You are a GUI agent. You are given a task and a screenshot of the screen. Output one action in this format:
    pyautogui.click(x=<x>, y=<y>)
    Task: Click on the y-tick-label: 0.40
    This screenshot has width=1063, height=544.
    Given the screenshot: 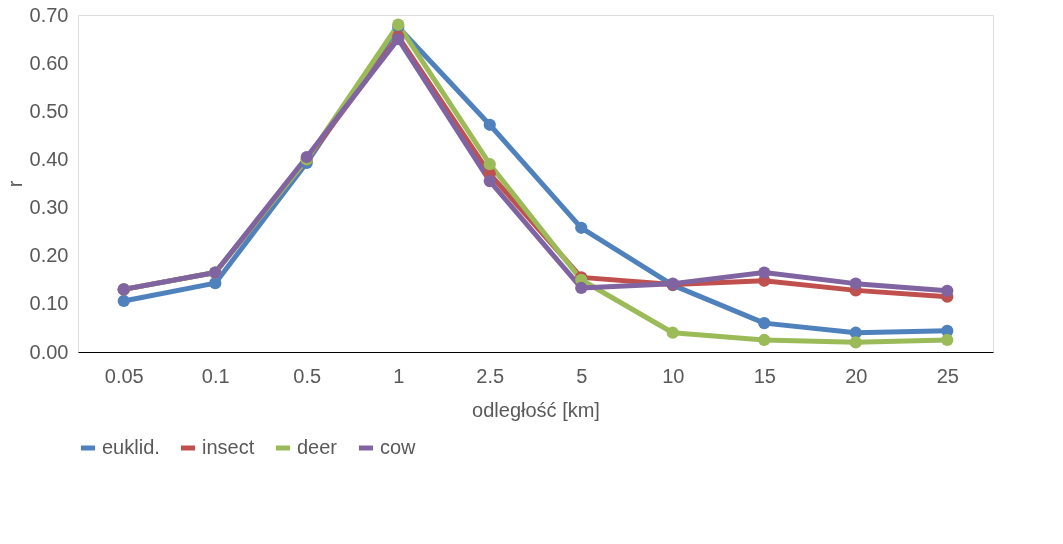 What is the action you would take?
    pyautogui.click(x=49, y=158)
    